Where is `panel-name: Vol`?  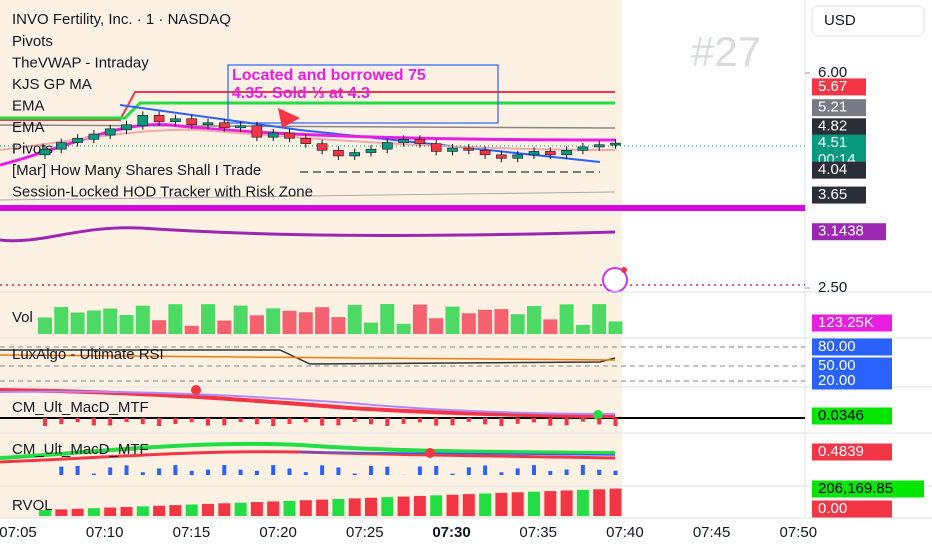 panel-name: Vol is located at coordinates (22, 317).